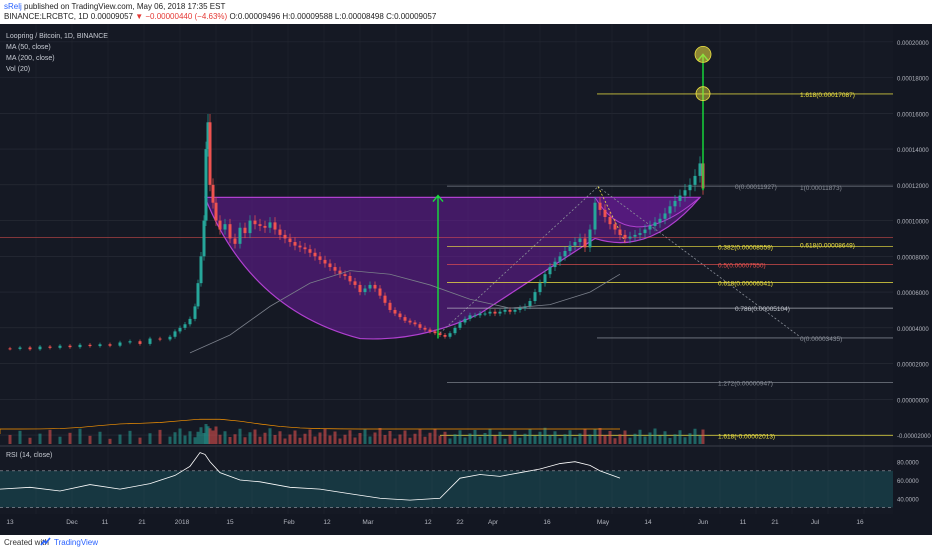 This screenshot has height=550, width=932. Describe the element at coordinates (230, 522) in the screenshot. I see `time-tick-label: 15` at that location.